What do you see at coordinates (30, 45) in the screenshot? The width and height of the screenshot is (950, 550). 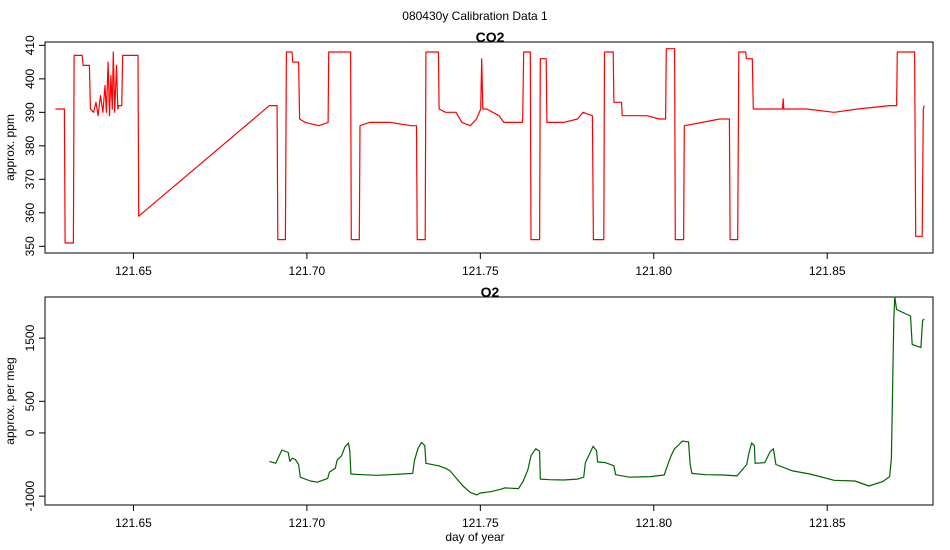 I see `co2-y-tick-label: 410` at bounding box center [30, 45].